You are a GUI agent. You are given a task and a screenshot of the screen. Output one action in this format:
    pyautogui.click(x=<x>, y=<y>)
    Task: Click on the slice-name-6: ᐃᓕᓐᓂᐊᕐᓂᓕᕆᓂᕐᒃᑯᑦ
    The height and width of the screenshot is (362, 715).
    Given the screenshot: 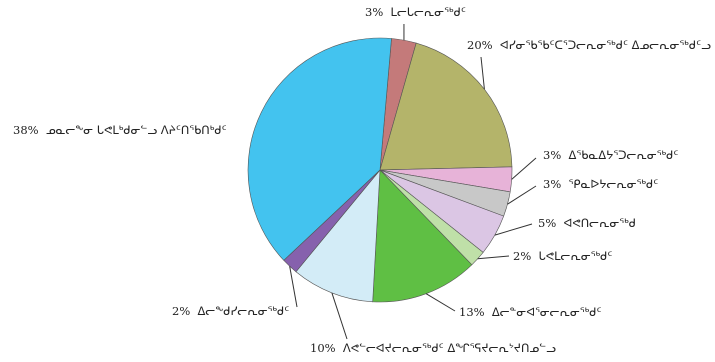 What is the action you would take?
    pyautogui.click(x=543, y=312)
    